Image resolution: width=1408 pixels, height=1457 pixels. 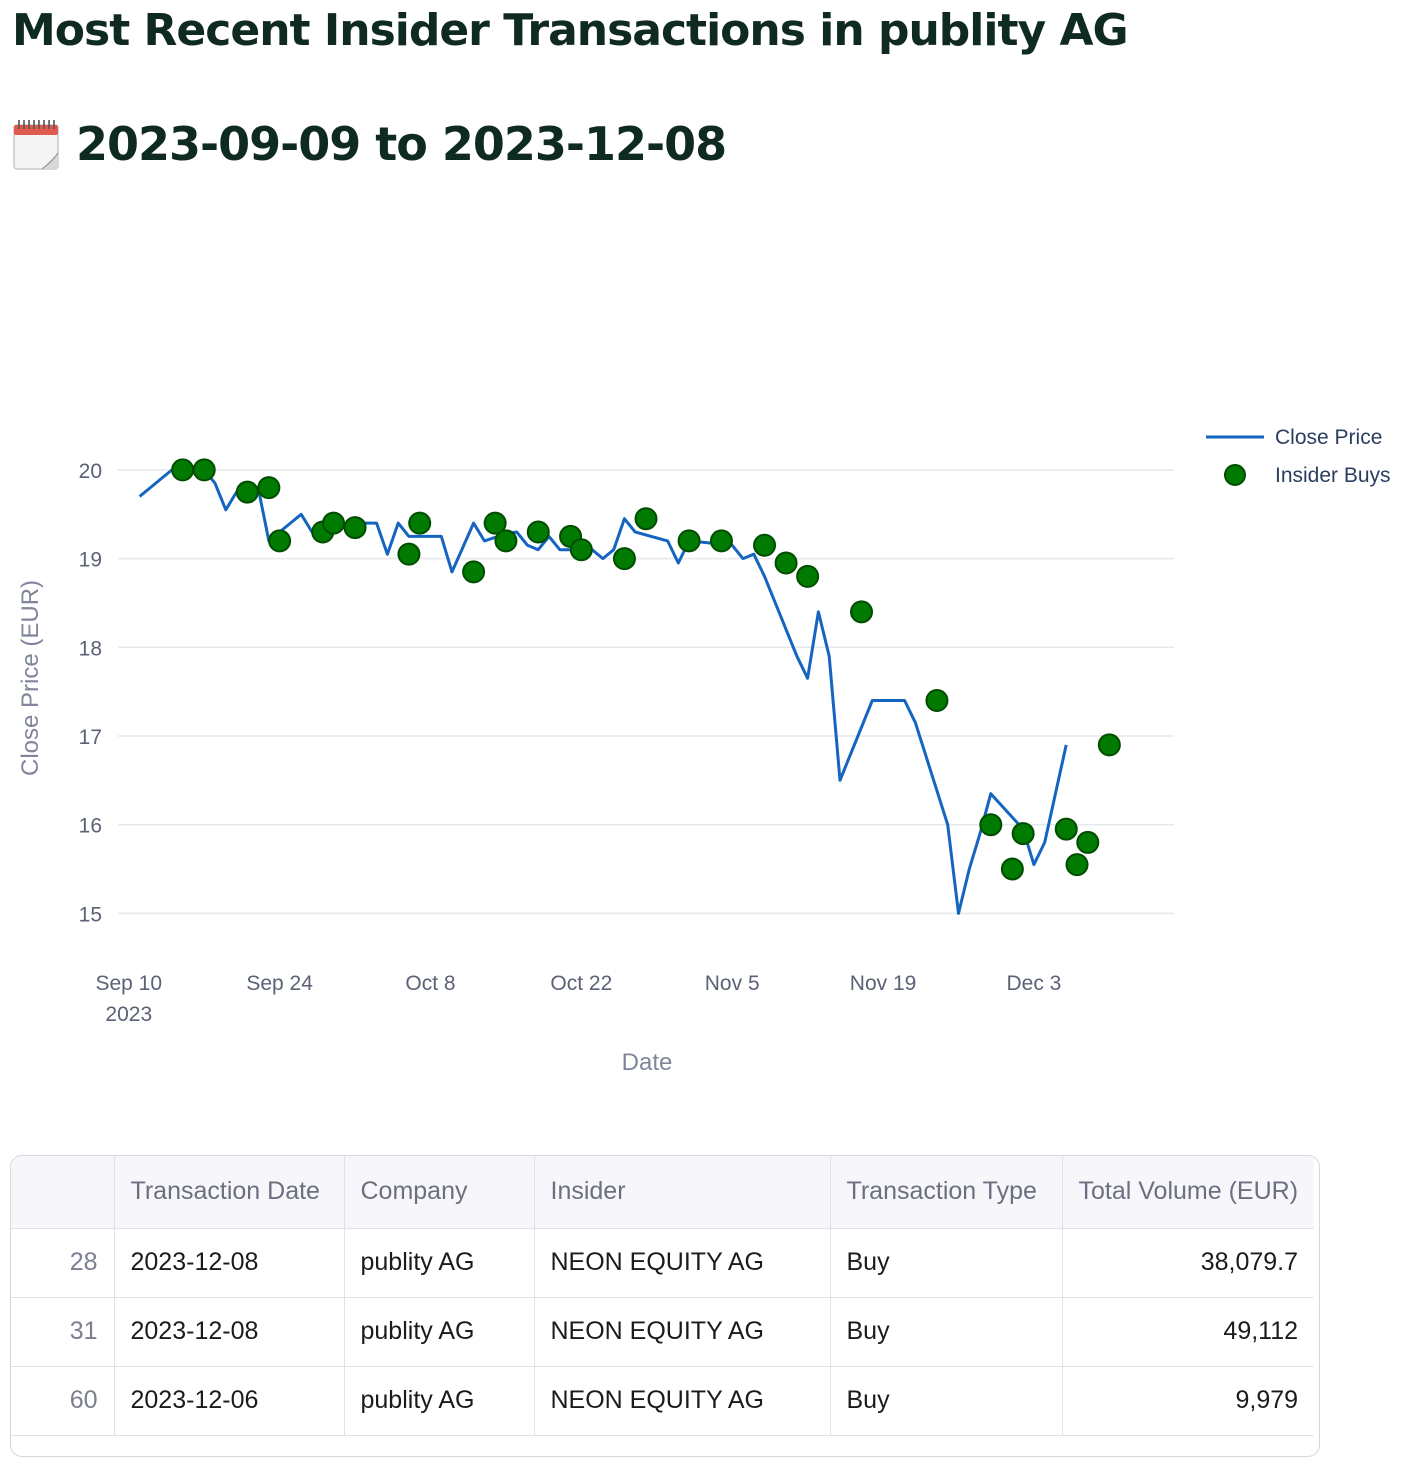 I want to click on date-range-text: 2023-09-09 to 2023-12-08, so click(x=401, y=144).